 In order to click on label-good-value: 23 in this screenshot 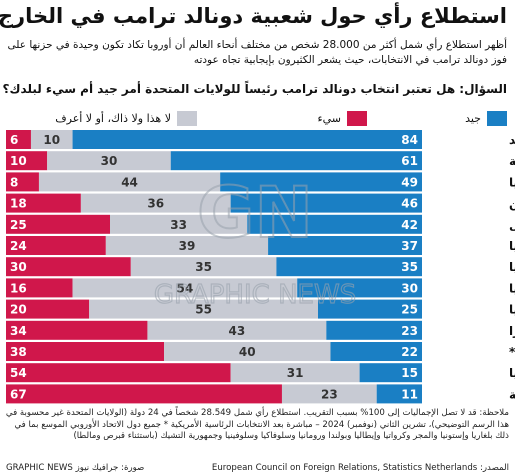, I will do `click(409, 331)`.